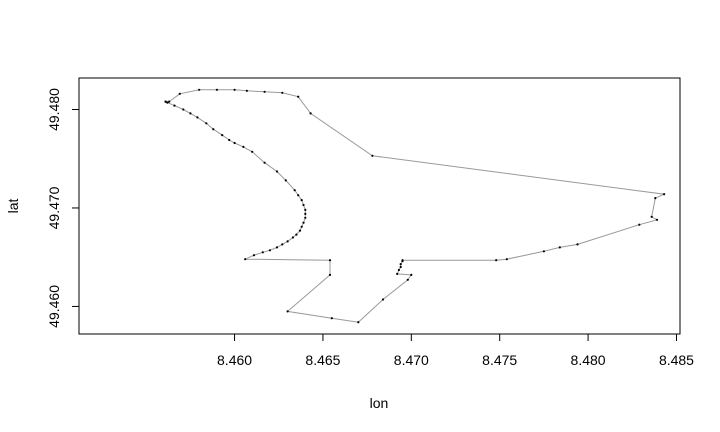 This screenshot has width=720, height=432. Describe the element at coordinates (499, 360) in the screenshot. I see `x-tick-label: 8.475` at that location.